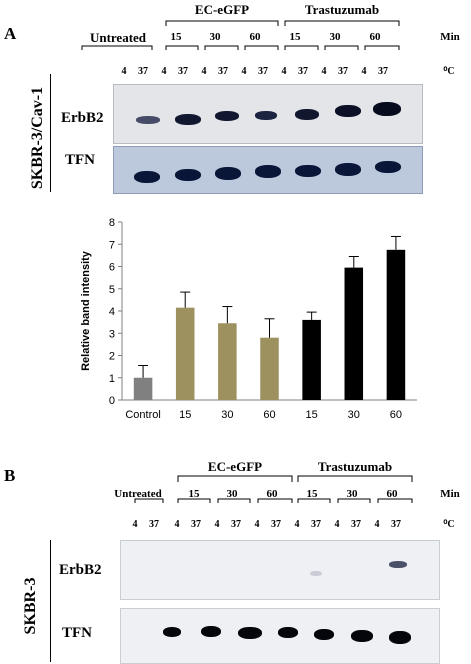  What do you see at coordinates (86, 310) in the screenshot?
I see `y-axis-label: Relative band intensity` at bounding box center [86, 310].